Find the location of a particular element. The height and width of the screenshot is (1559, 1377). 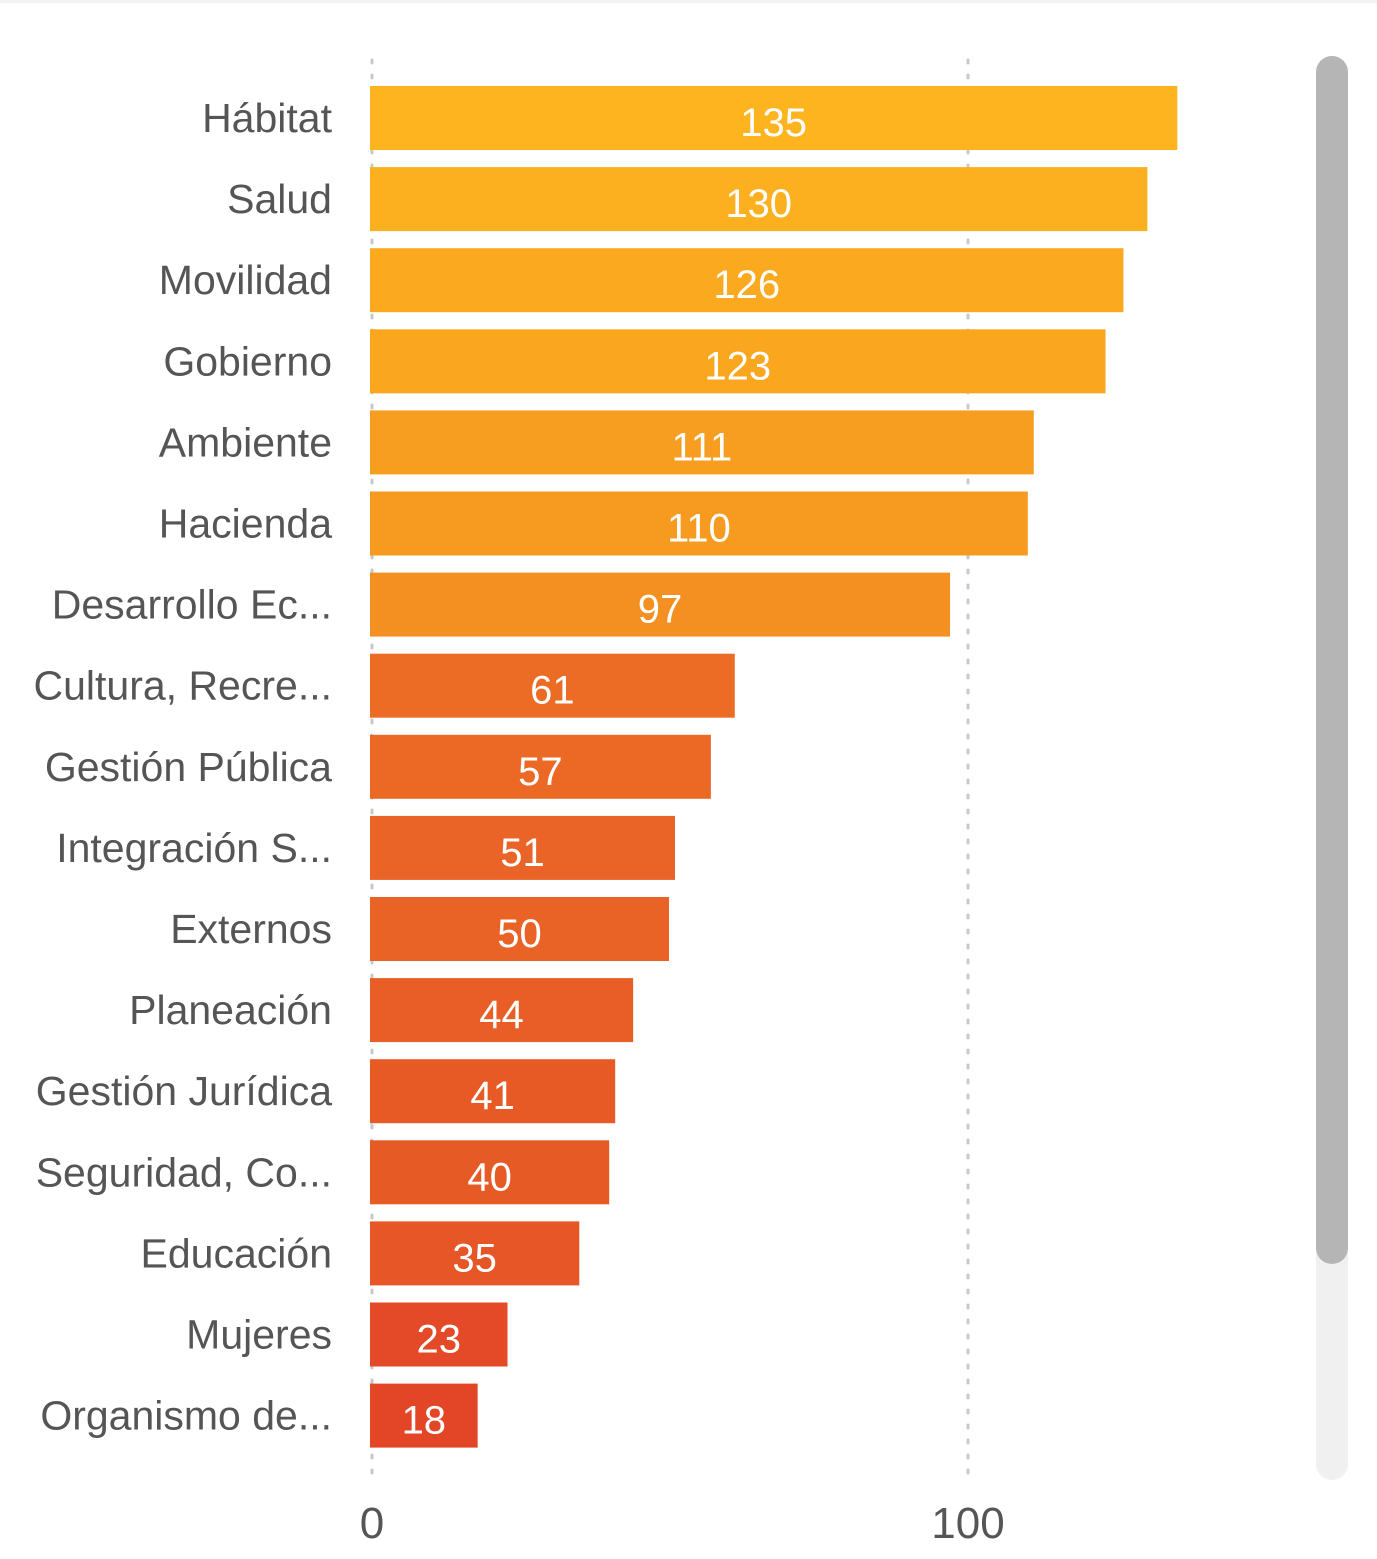

category-label: Planeación is located at coordinates (230, 1010).